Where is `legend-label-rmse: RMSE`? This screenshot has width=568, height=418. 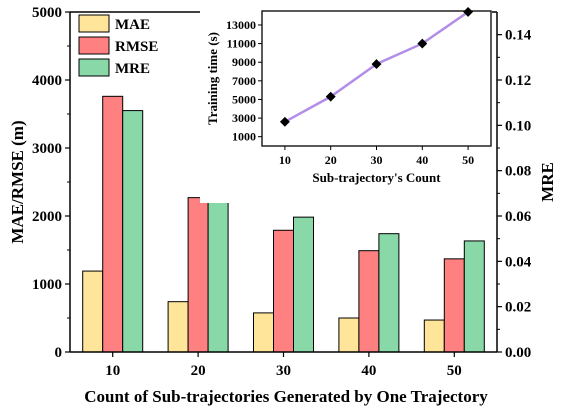
legend-label-rmse: RMSE is located at coordinates (136, 47).